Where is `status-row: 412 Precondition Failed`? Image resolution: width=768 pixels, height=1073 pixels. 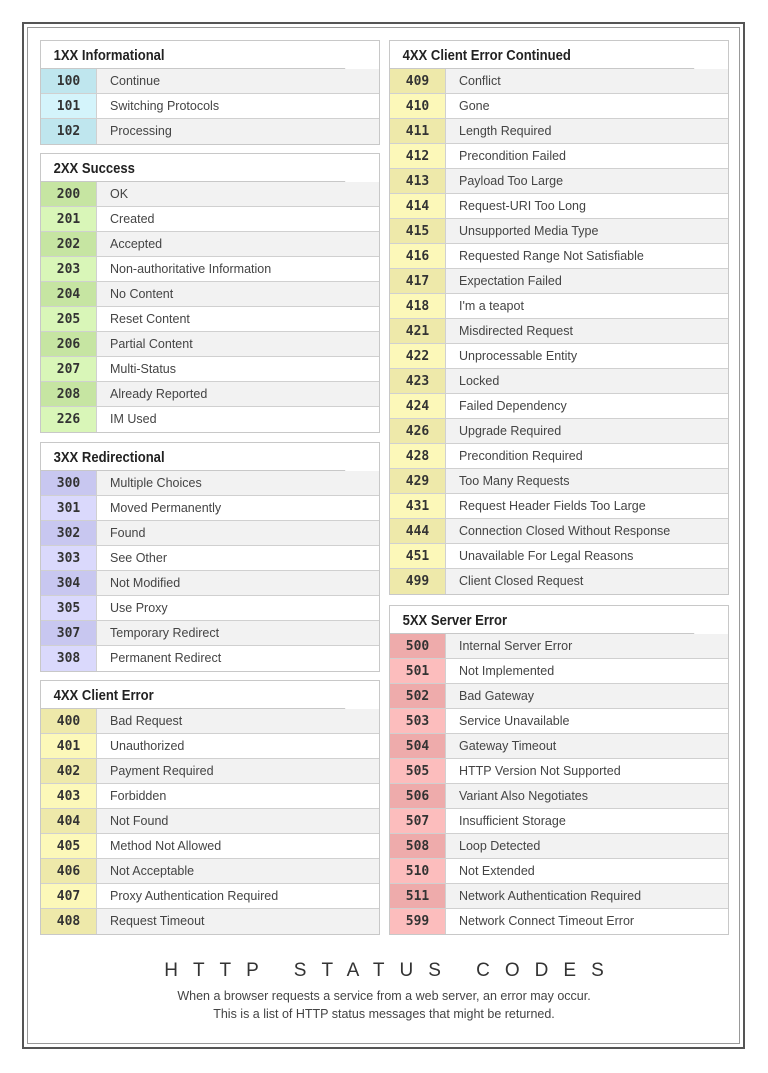 status-row: 412 Precondition Failed is located at coordinates (559, 156).